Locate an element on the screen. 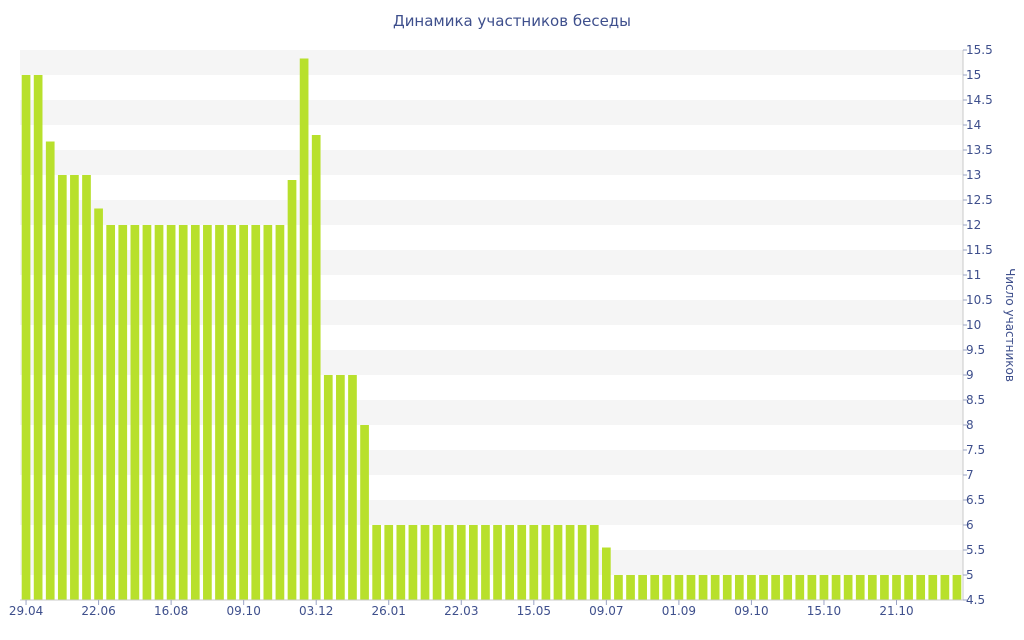 This screenshot has height=640, width=1024. x-tick-label: 03.12 is located at coordinates (316, 611).